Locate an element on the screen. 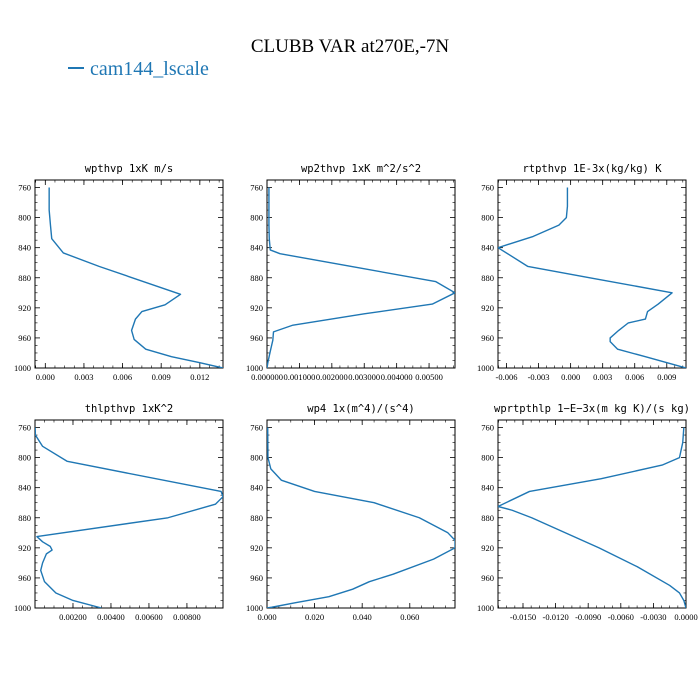  legend-line-swatch is located at coordinates (76, 68).